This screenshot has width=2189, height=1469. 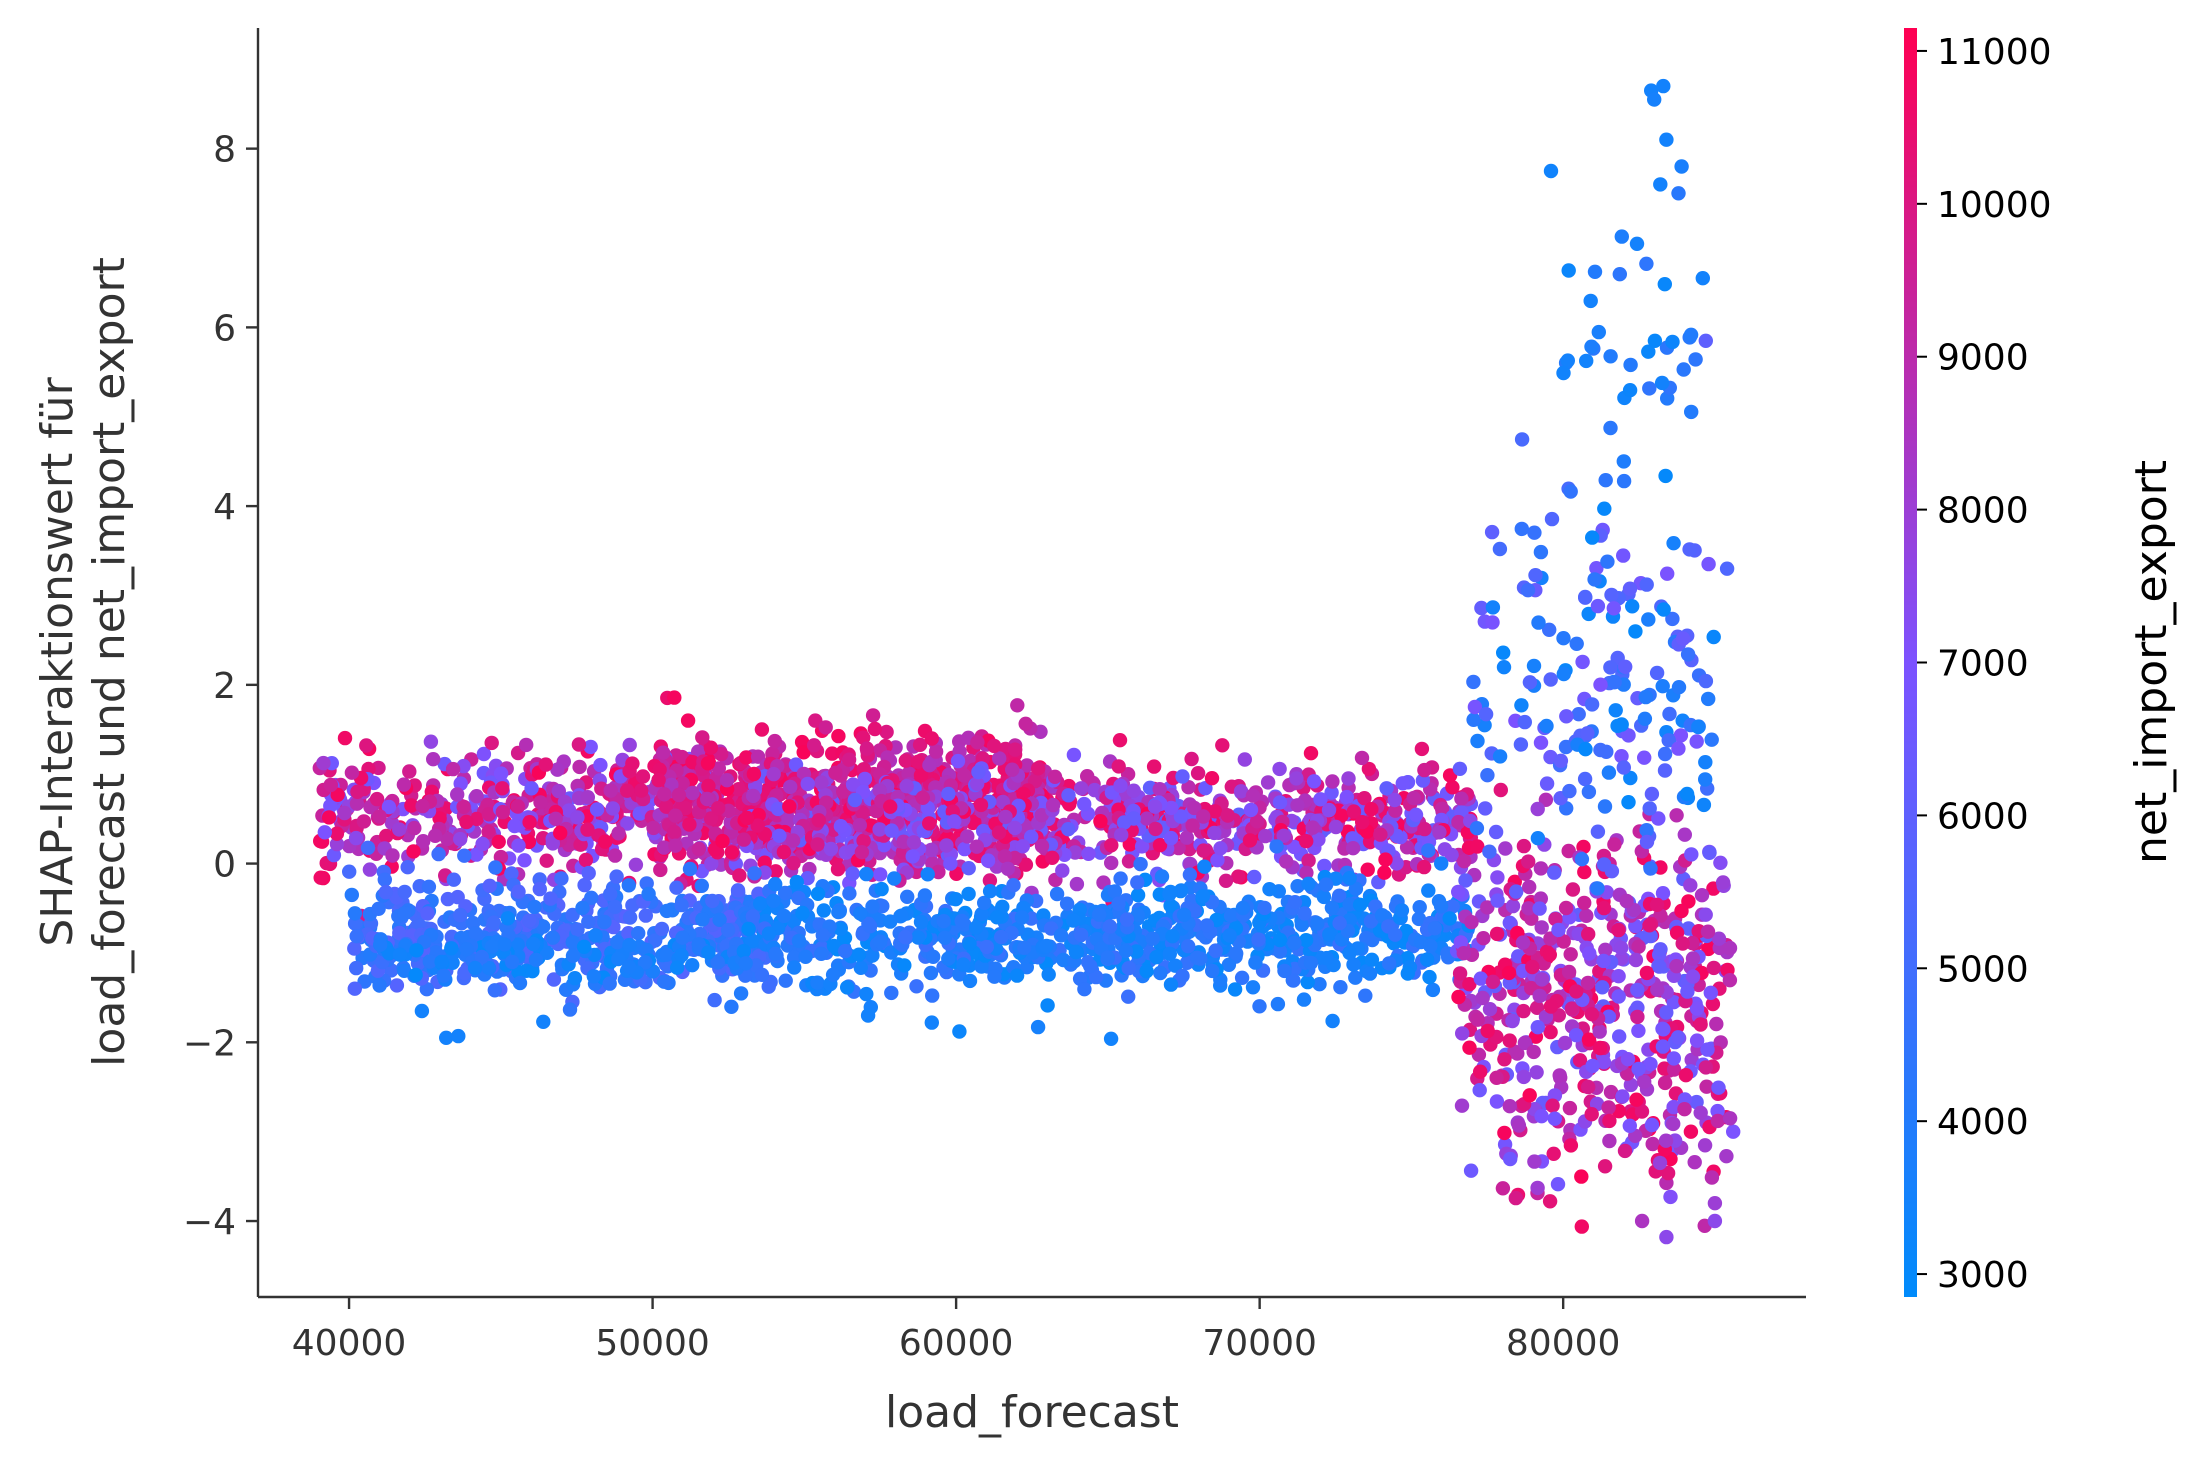 I want to click on colorbar-tick-label: 7000, so click(x=1983, y=664).